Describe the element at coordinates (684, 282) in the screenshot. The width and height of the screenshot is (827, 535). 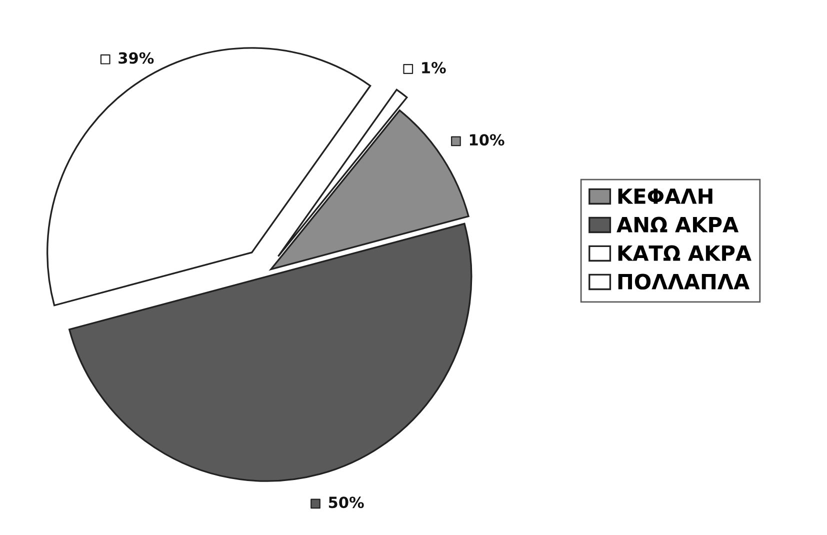
I see `legend-label: ΠΟΛΛΑΠΛΑ` at that location.